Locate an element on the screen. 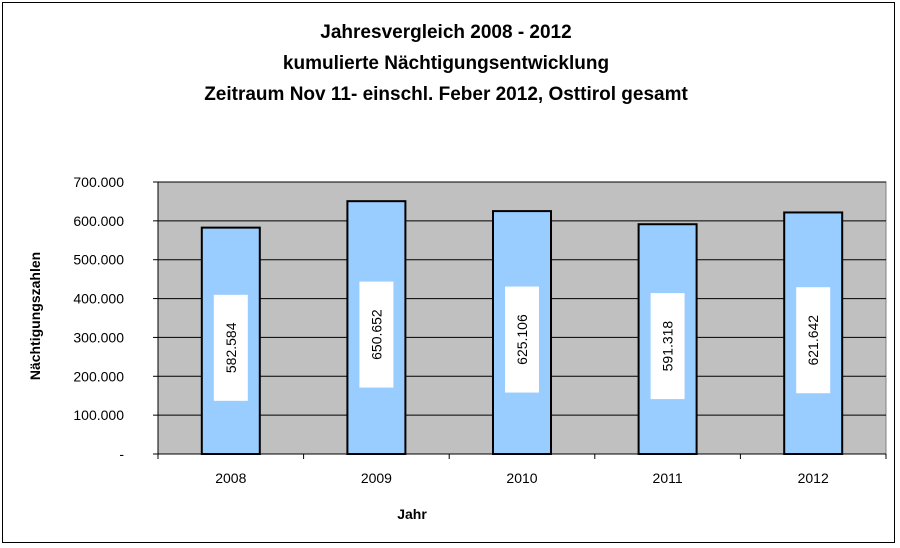 This screenshot has width=900, height=548. x-tick-label-2010: 2010 is located at coordinates (521, 478).